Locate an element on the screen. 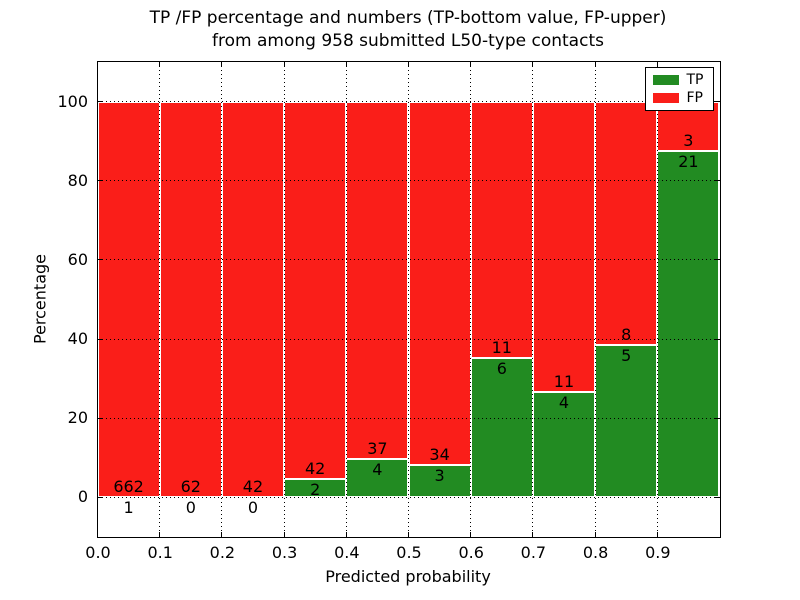 The width and height of the screenshot is (800, 600). bar-label-fp-2: 42 is located at coordinates (253, 487).